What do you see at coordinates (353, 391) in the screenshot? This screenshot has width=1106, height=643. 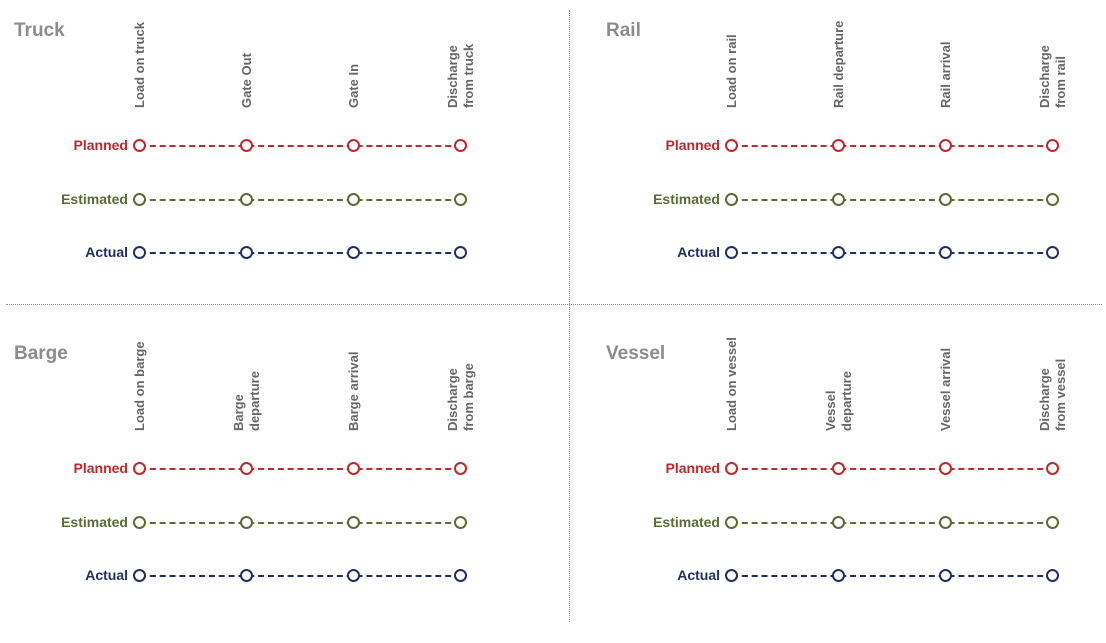 I see `milestone-label: Barge arrival` at bounding box center [353, 391].